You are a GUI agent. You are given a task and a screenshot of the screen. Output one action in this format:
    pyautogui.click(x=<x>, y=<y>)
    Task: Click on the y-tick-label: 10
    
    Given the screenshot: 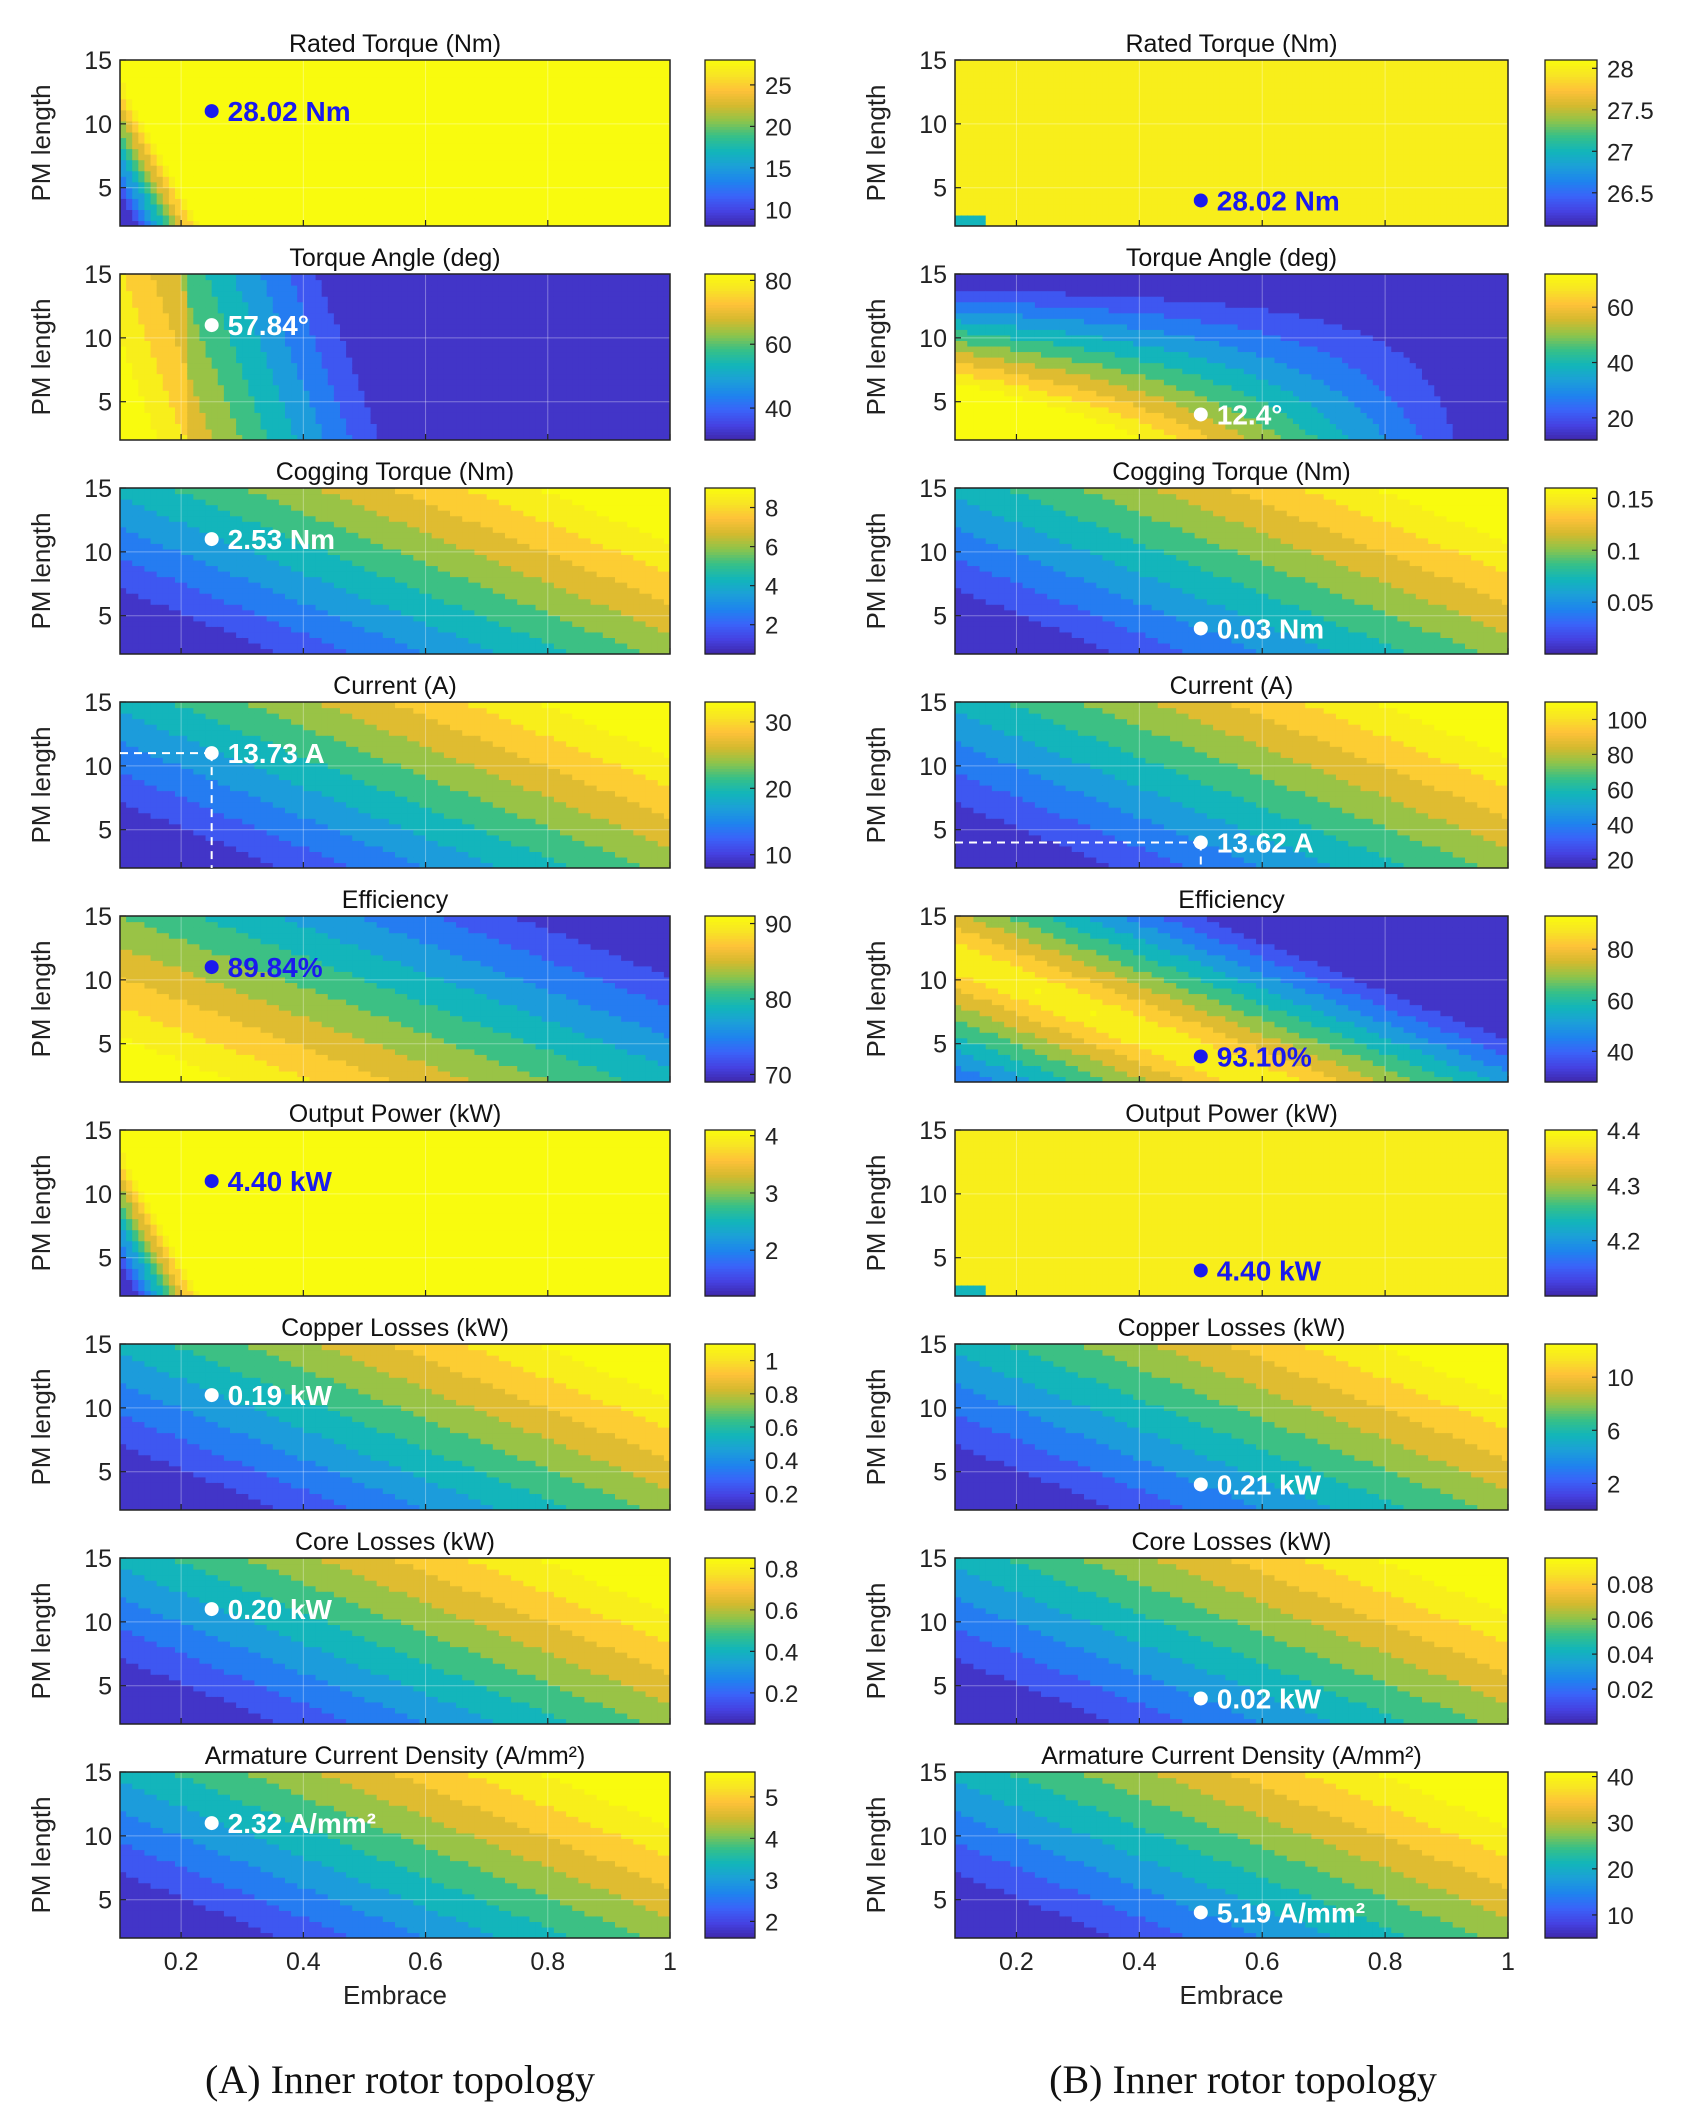 What is the action you would take?
    pyautogui.click(x=98, y=125)
    